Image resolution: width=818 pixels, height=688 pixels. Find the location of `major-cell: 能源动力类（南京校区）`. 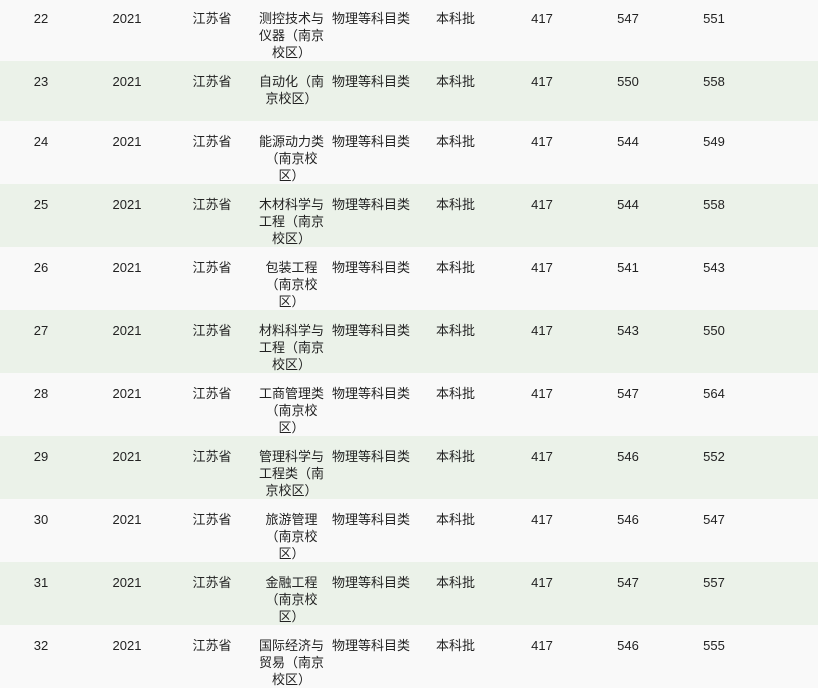

major-cell: 能源动力类（南京校区） is located at coordinates (291, 158).